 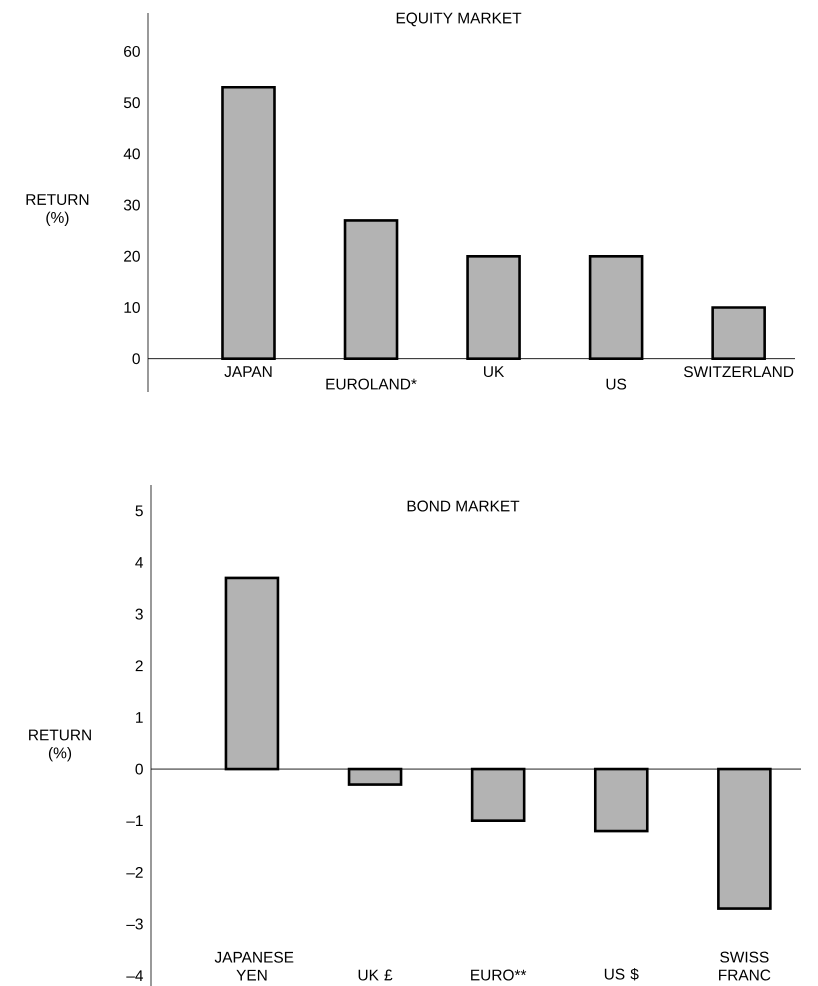 I want to click on x-tick-label: US $, so click(x=621, y=974).